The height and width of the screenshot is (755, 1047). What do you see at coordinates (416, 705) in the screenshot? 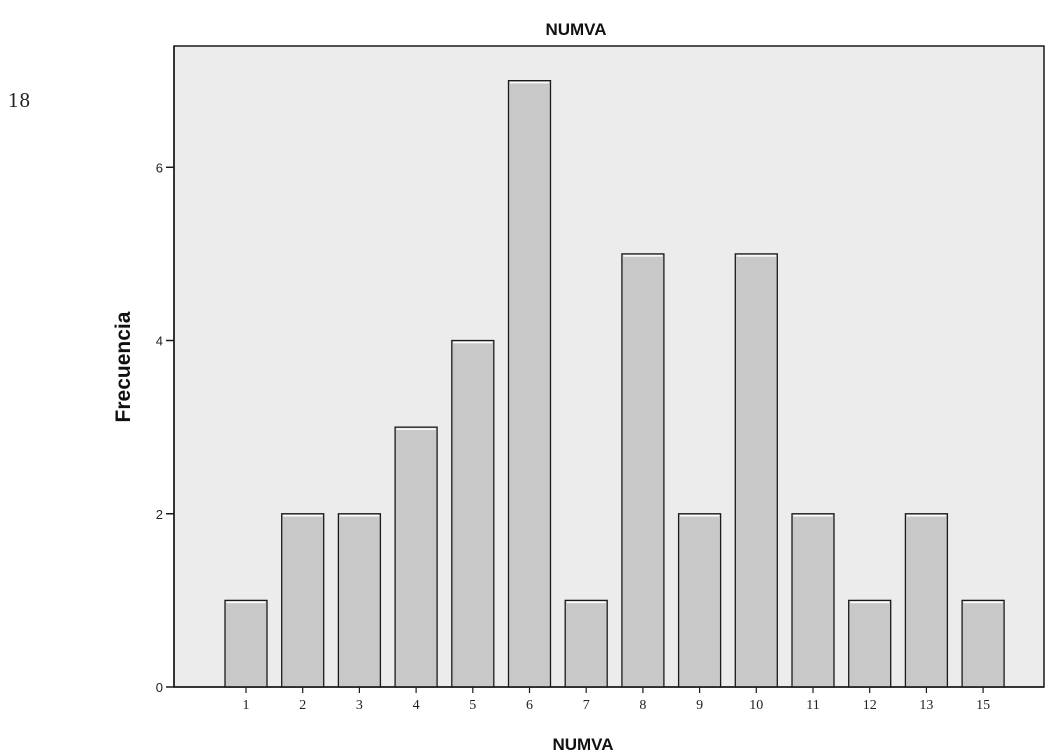
I see `x-tick-label-4: 4` at bounding box center [416, 705].